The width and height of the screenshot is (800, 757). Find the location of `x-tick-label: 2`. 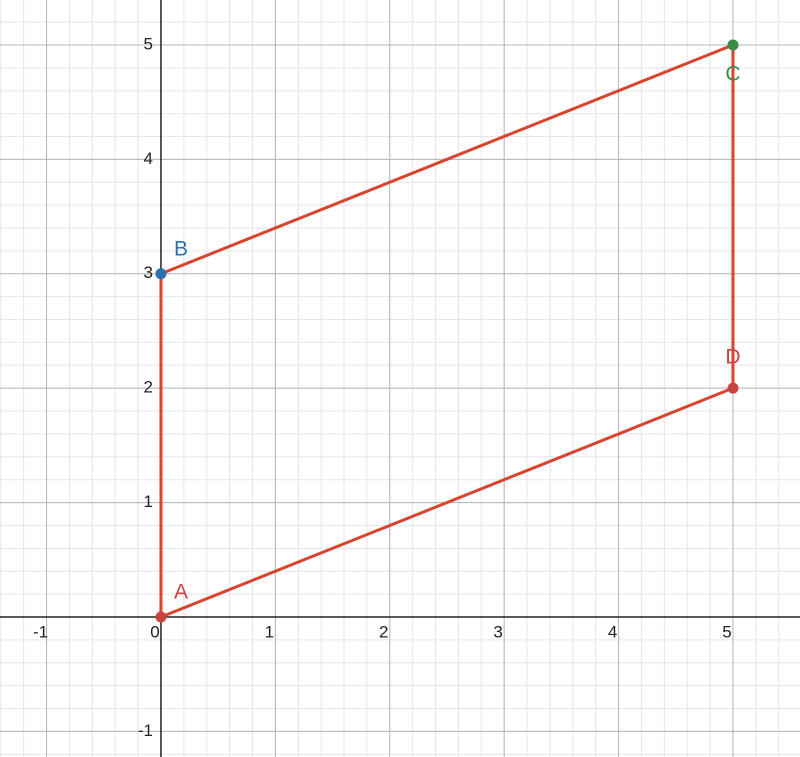

x-tick-label: 2 is located at coordinates (383, 631).